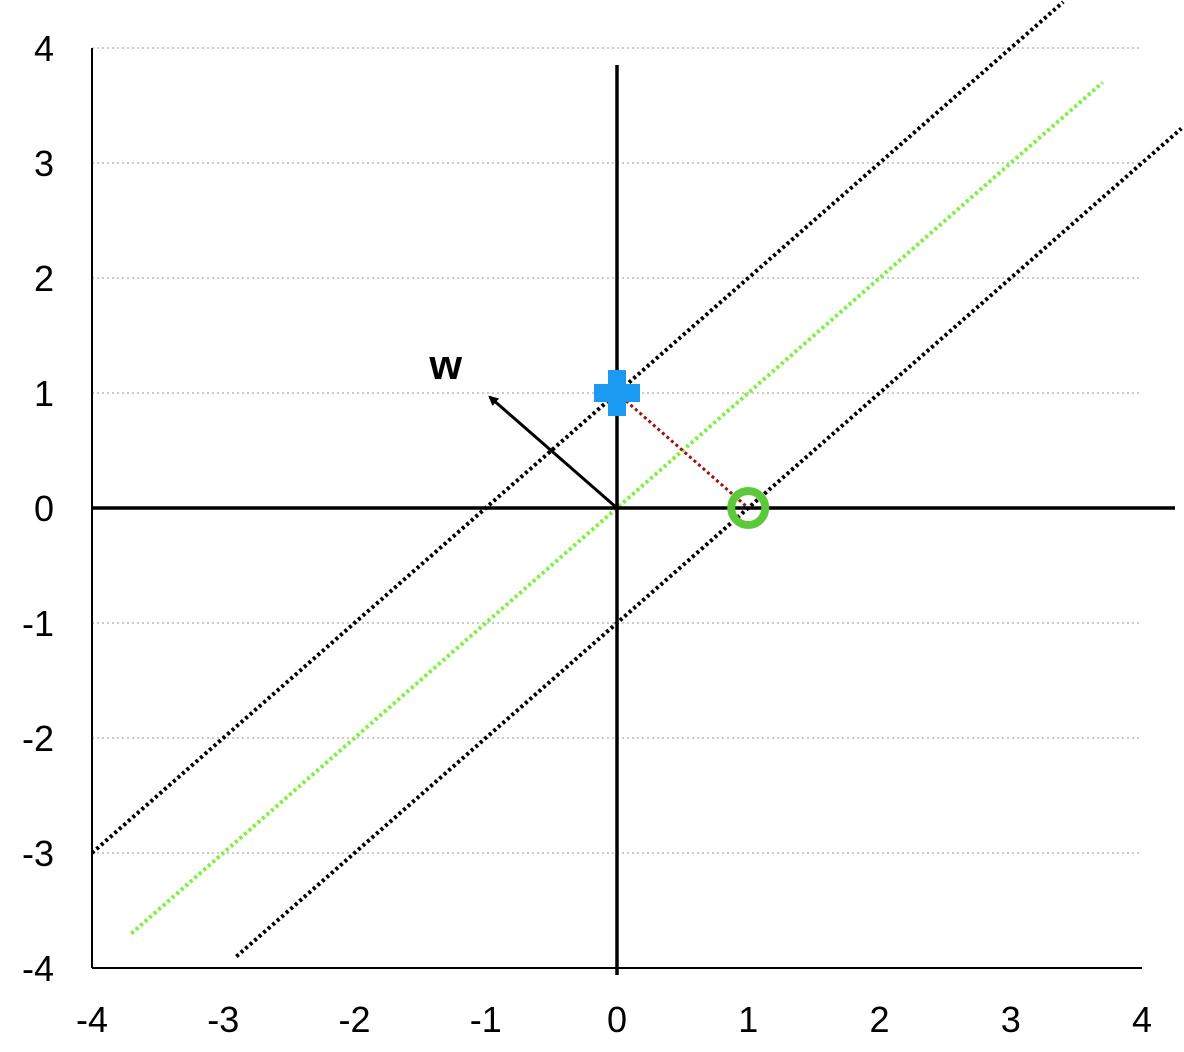 The height and width of the screenshot is (1052, 1184). I want to click on x-tick-label: 0, so click(617, 1019).